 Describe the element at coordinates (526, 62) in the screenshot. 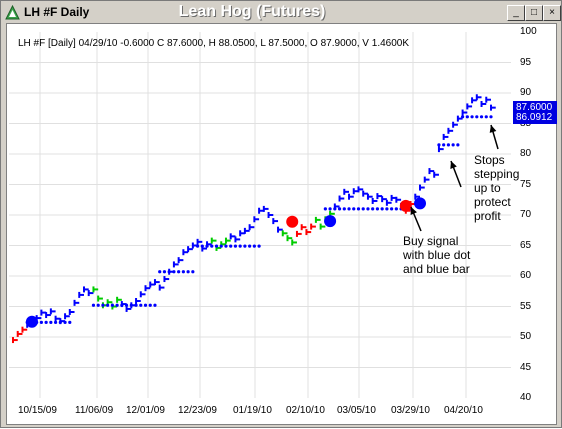

I see `y-tick-label: 95` at that location.